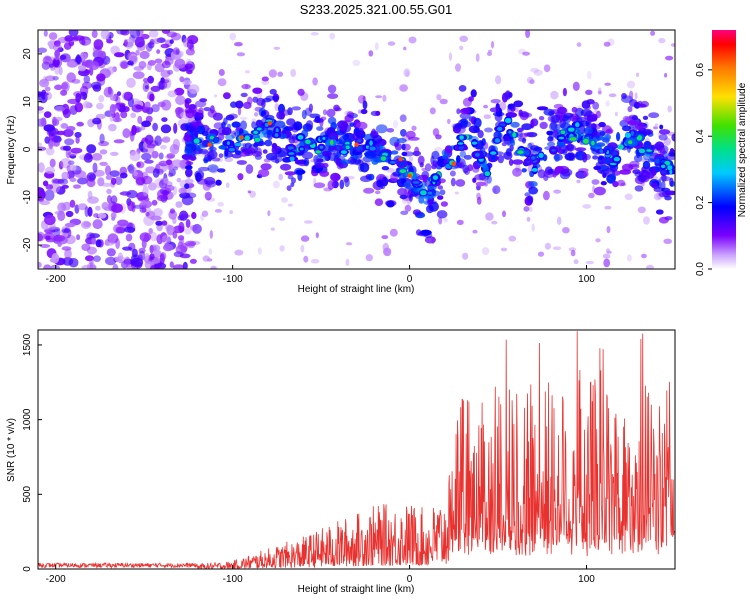 The image size is (750, 600). Describe the element at coordinates (27, 419) in the screenshot. I see `y-tick-label: 1000` at that location.